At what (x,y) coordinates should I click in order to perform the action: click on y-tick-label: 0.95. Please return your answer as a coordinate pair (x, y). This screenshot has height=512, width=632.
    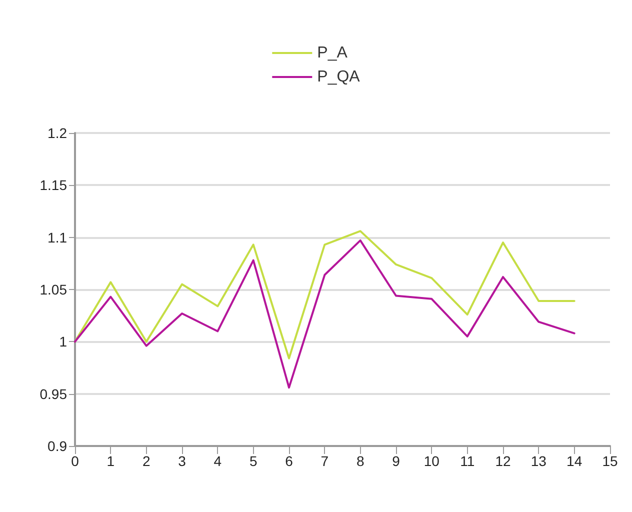
    Looking at the image, I should click on (54, 394).